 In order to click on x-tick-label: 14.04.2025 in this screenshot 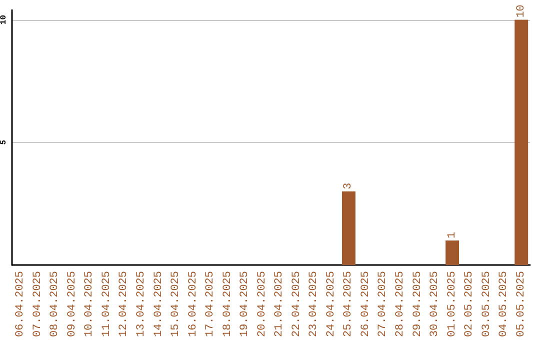, I will do `click(158, 304)`.